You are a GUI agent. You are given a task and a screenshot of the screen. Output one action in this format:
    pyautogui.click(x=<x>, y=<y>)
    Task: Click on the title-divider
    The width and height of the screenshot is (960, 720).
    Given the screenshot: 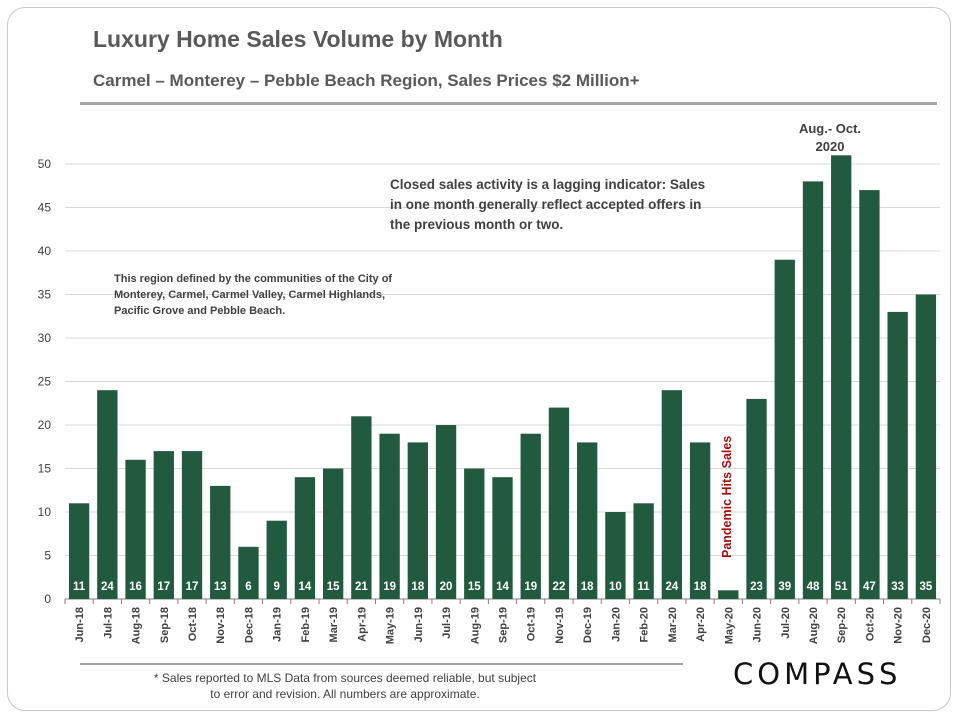 What is the action you would take?
    pyautogui.click(x=508, y=103)
    